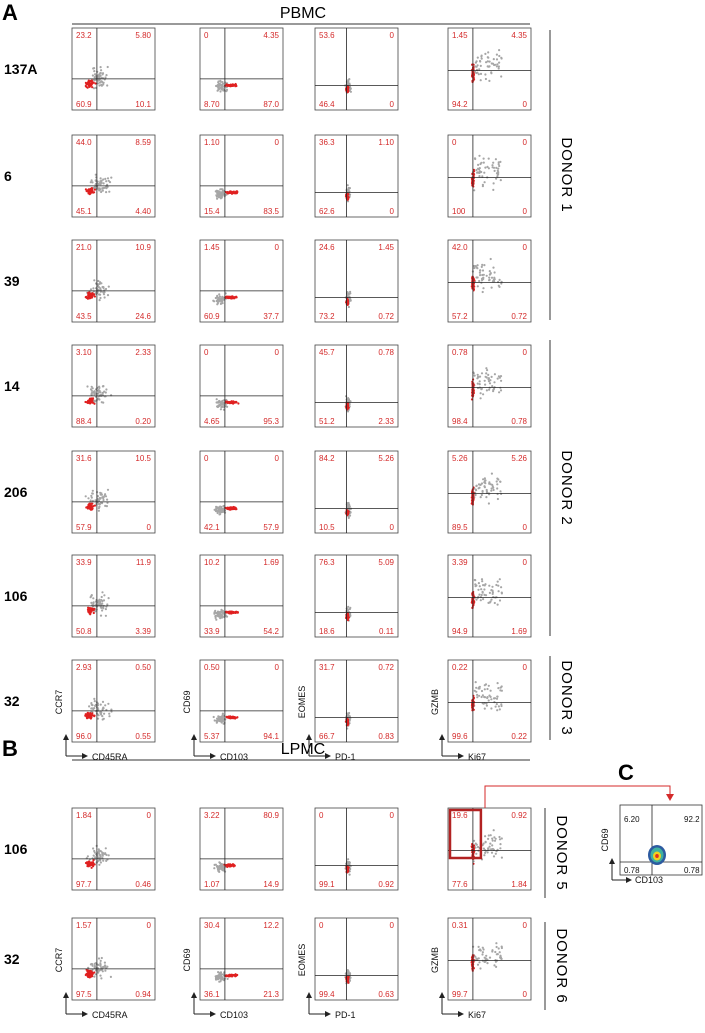  I want to click on quadrant-lr: 3.39, so click(143, 631).